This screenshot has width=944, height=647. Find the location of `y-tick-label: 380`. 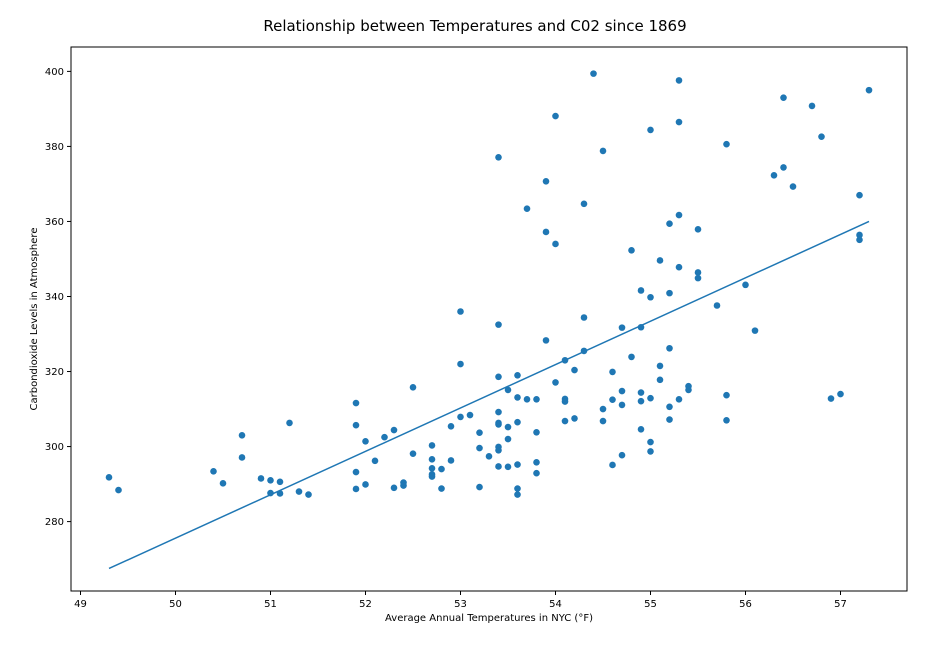

y-tick-label: 380 is located at coordinates (54, 147).